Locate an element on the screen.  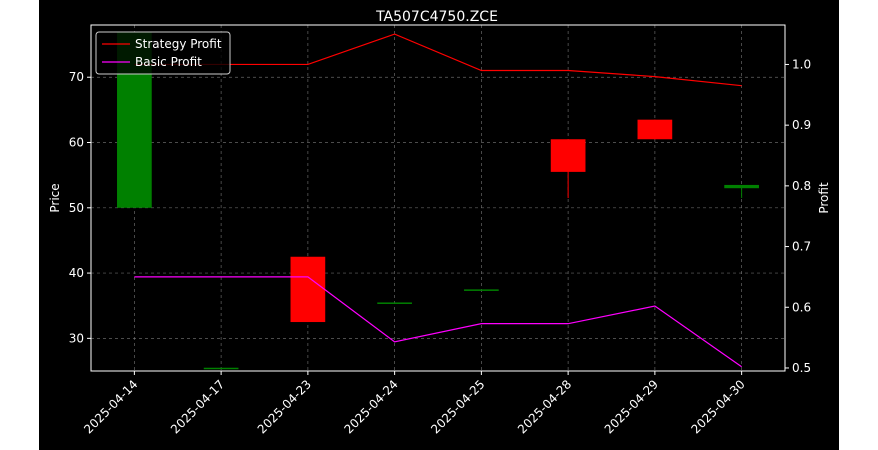
legend-box is located at coordinates (163, 53).